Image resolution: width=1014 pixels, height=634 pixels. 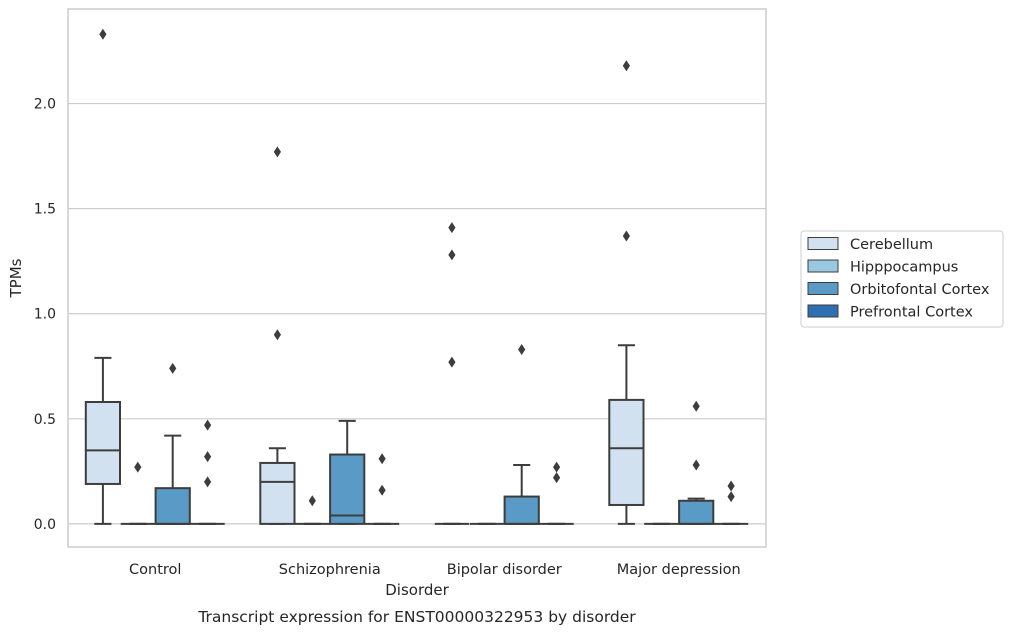 I want to click on x-tick-label: Bipolar disorder, so click(x=504, y=570).